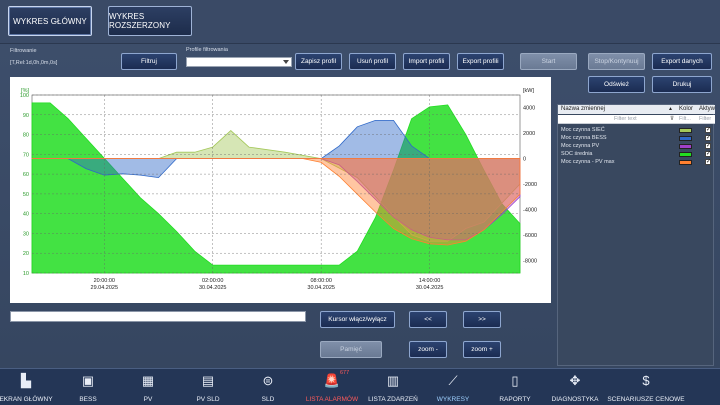 The image size is (720, 405). Describe the element at coordinates (575, 380) in the screenshot. I see `diagnostics-icon: ✥` at that location.